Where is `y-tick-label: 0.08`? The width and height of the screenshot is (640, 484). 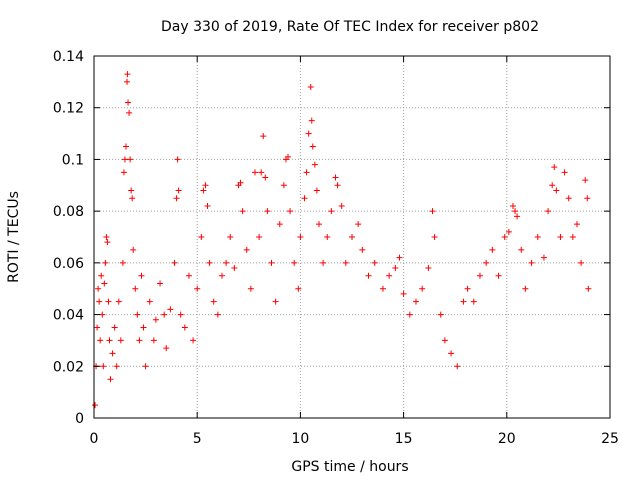
y-tick-label: 0.08 is located at coordinates (68, 212).